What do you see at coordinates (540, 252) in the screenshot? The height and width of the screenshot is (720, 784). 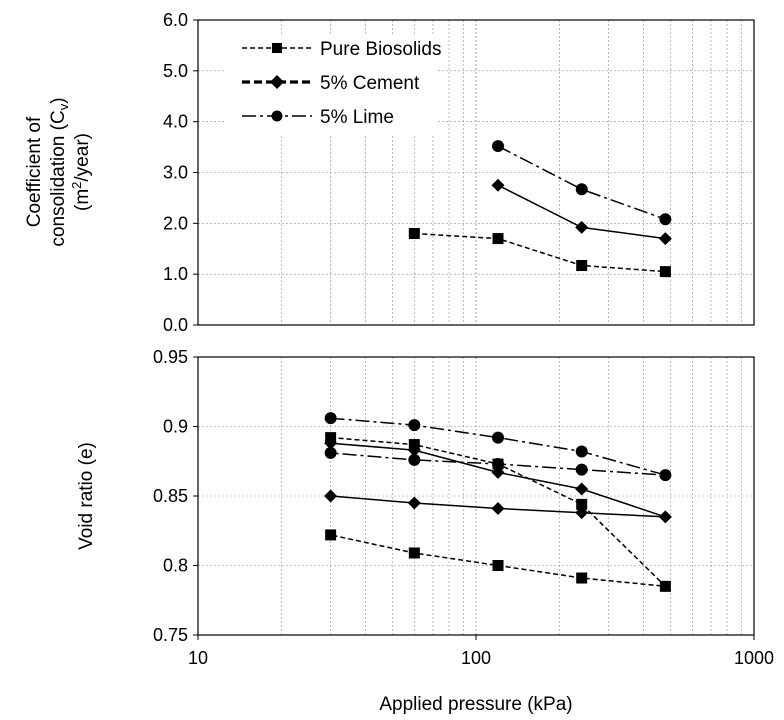 I see `cv-series-line-pure-biosolids` at bounding box center [540, 252].